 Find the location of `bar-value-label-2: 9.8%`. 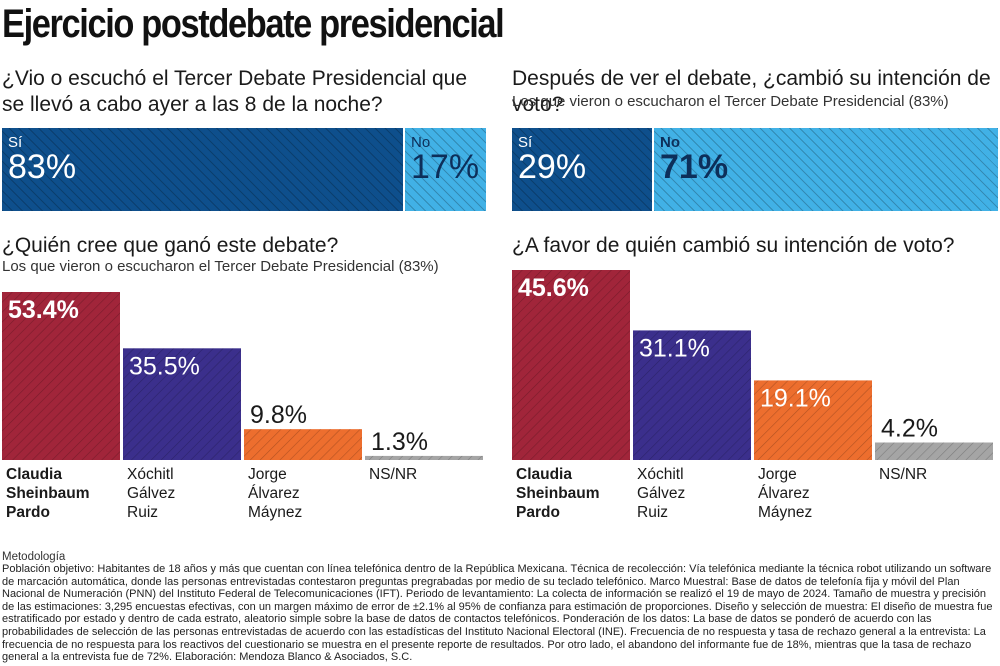

bar-value-label-2: 9.8% is located at coordinates (278, 415).